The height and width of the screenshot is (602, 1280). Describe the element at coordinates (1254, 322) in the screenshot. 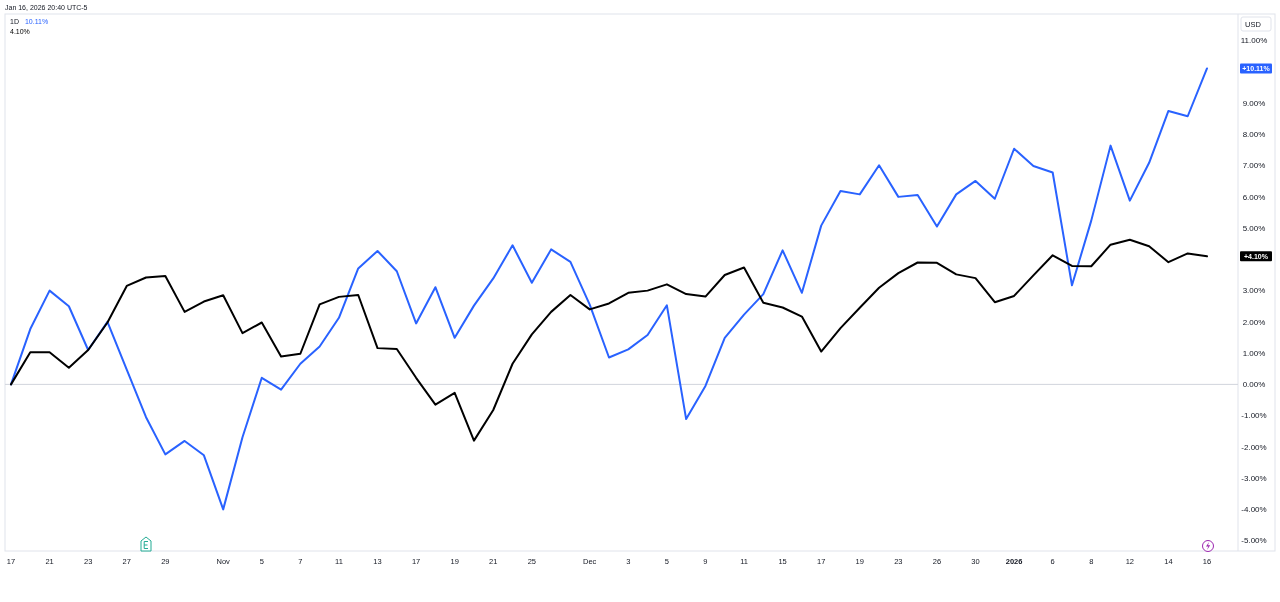

I see `y-tick-label: 2.00%` at that location.